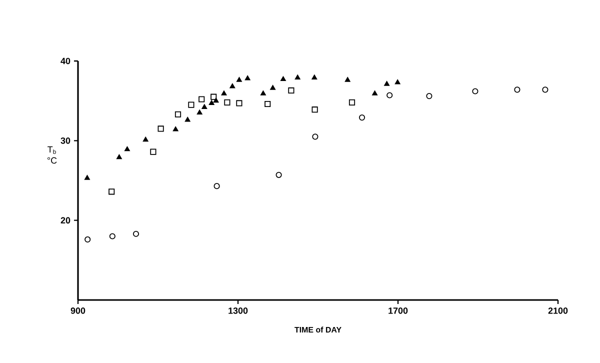 The width and height of the screenshot is (600, 363). I want to click on y-axis-title: T$_{b}$ °C, so click(52, 155).